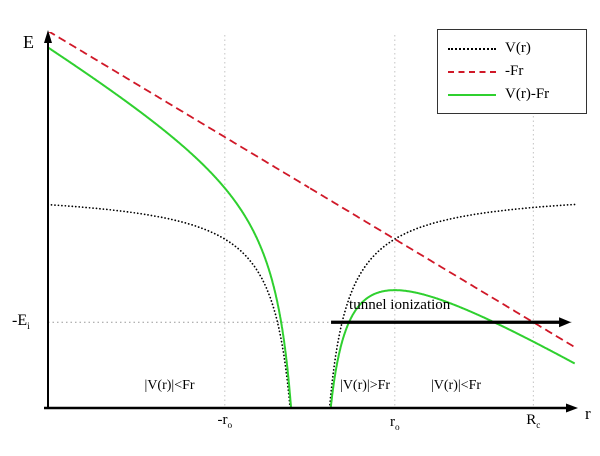  What do you see at coordinates (400, 305) in the screenshot?
I see `tunnel-ionization-label: tunnel ionization` at bounding box center [400, 305].